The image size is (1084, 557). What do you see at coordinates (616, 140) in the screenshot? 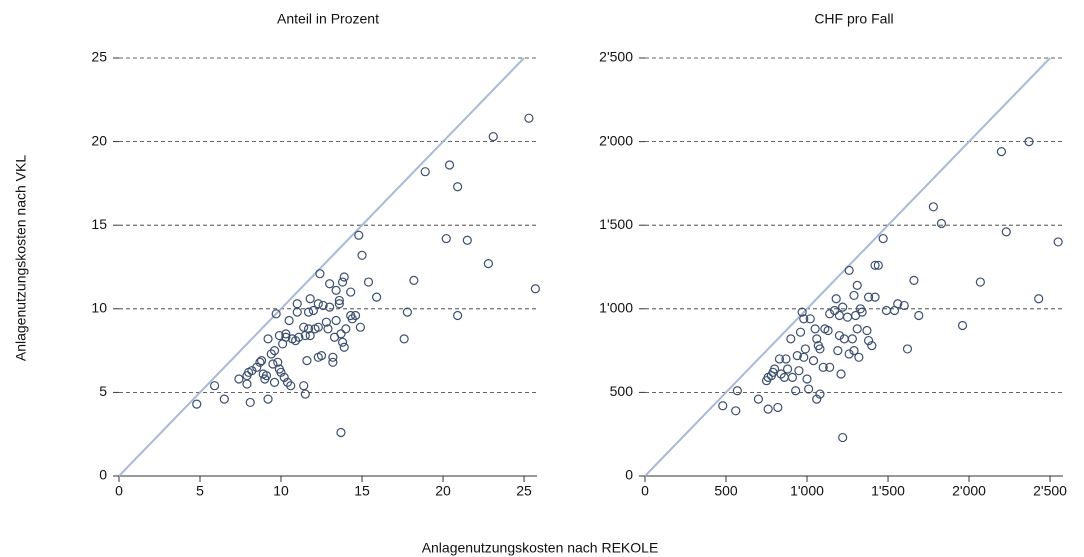
I see `y-tick-label: 2'000` at bounding box center [616, 140].